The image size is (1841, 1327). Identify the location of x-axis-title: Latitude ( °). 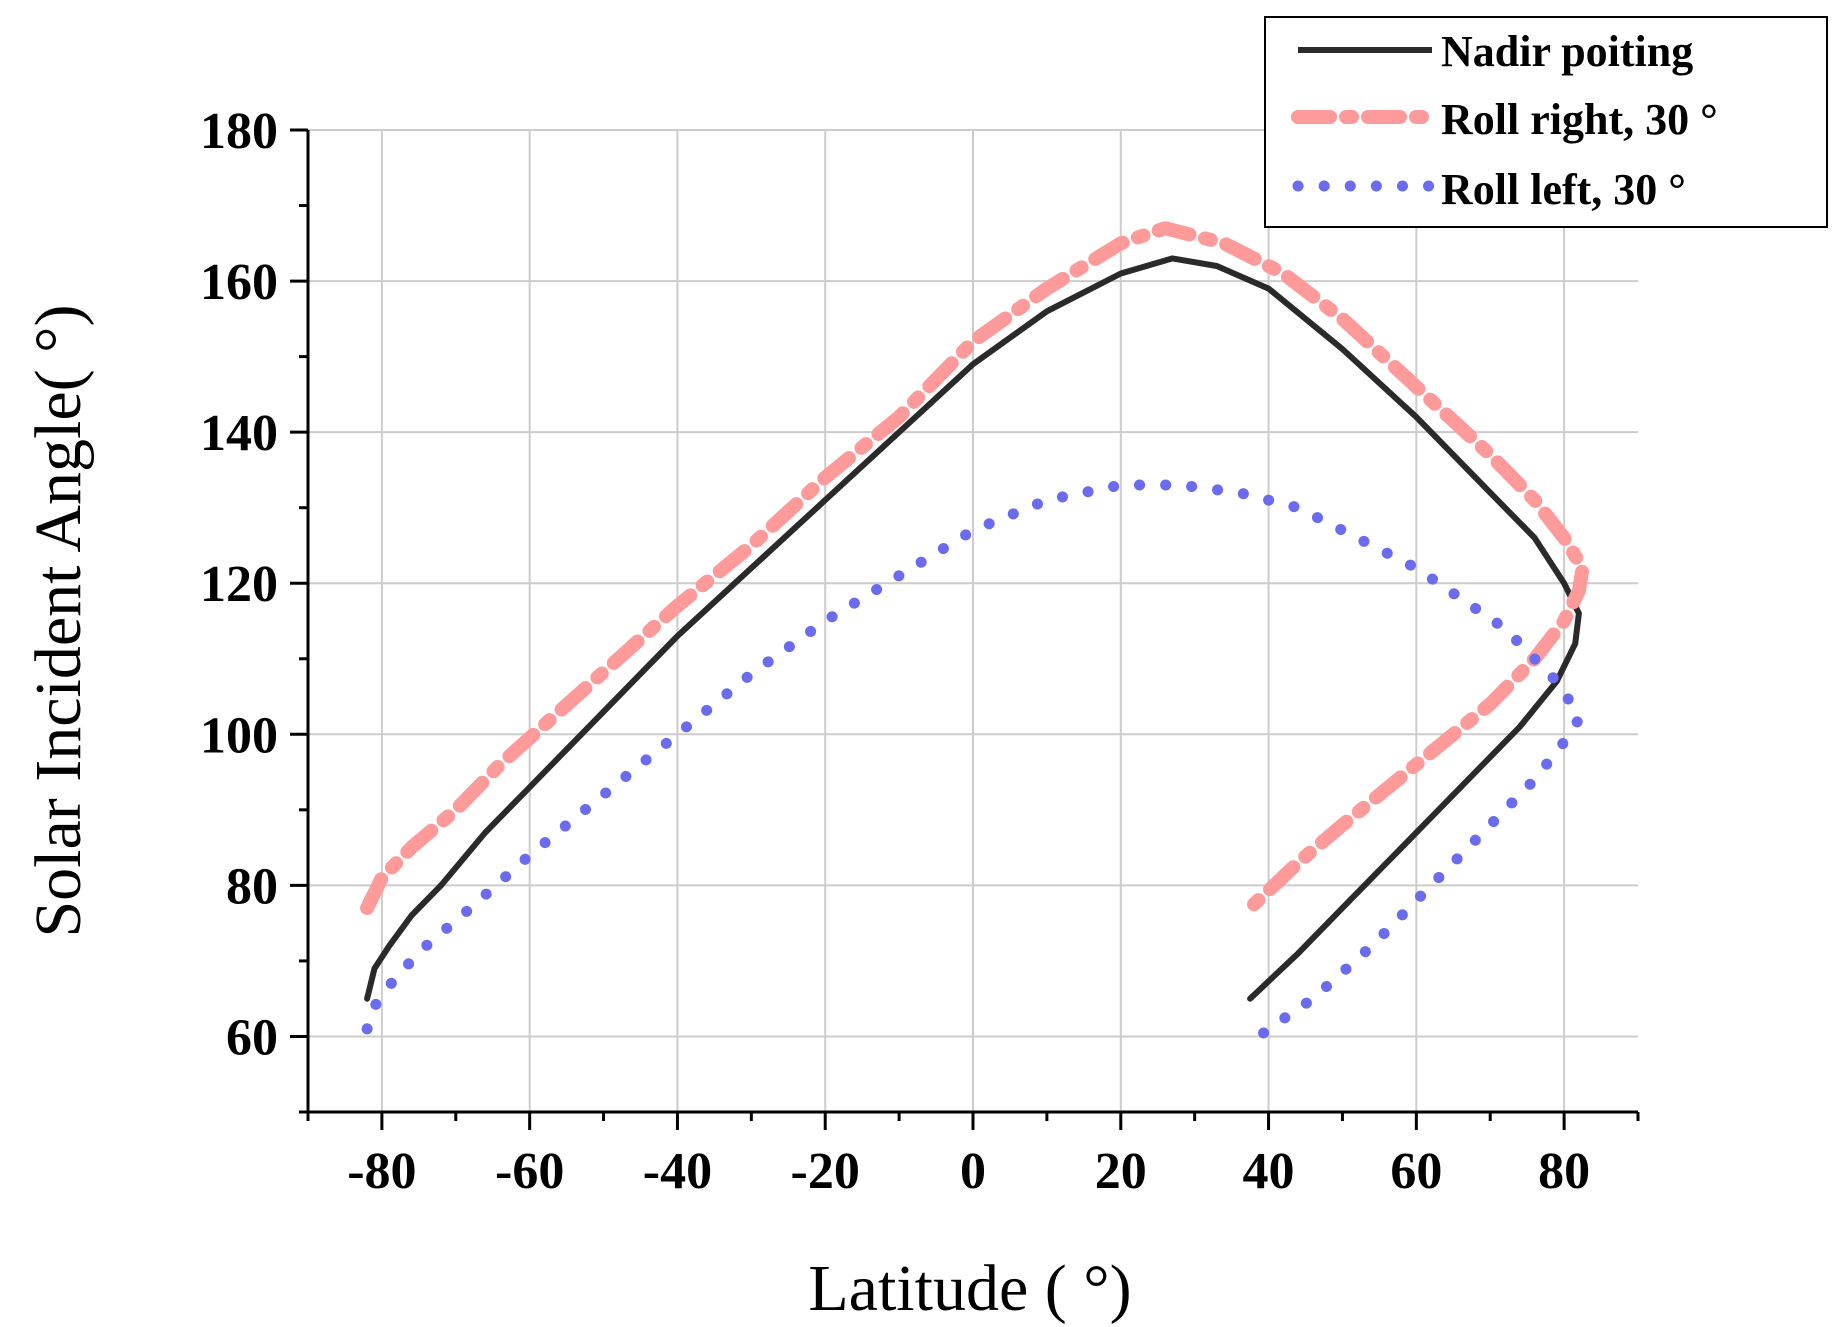
(969, 1288).